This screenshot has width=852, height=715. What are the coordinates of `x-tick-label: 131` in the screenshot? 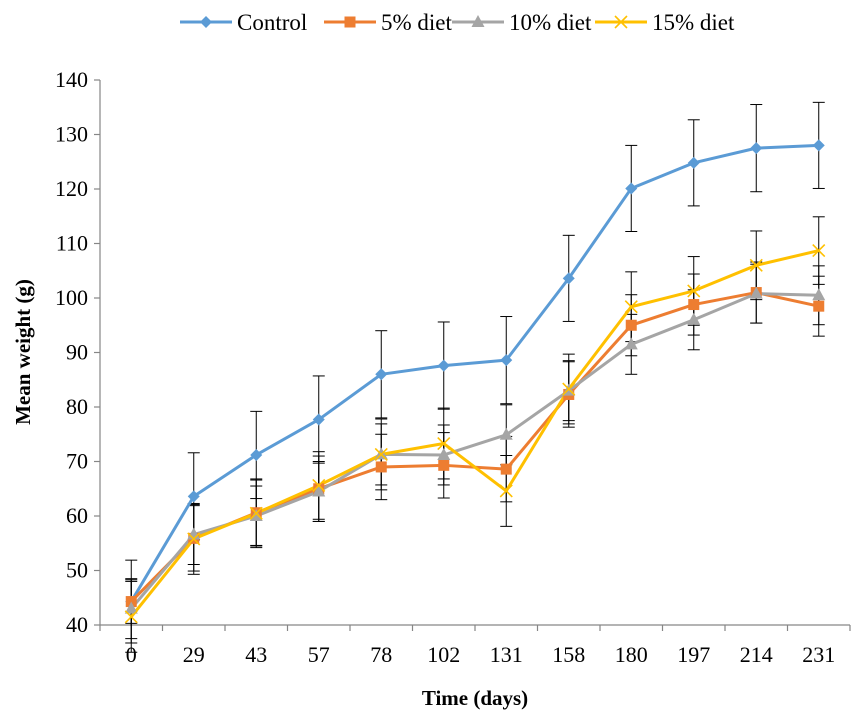 It's located at (506, 654).